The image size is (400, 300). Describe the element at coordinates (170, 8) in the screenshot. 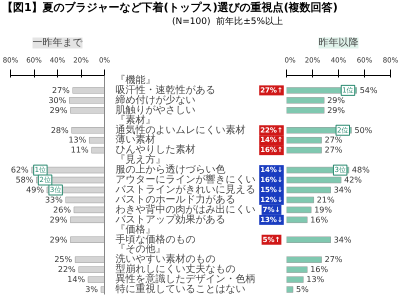

I see `text: 【図1】夏のブラジャーなど下着(トップス)選びの重視点(複数回答)` at that location.